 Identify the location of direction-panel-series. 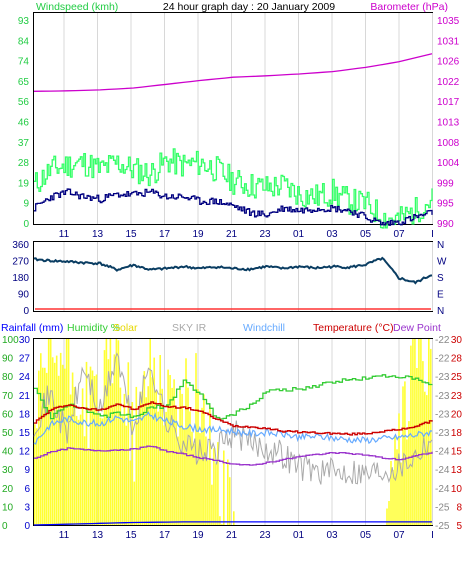
(233, 283).